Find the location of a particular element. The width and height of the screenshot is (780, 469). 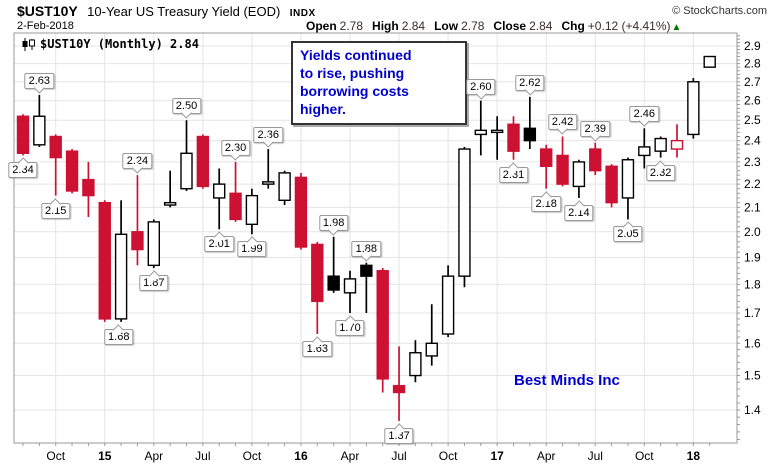

y-tick-label: 2.4 is located at coordinates (752, 141).